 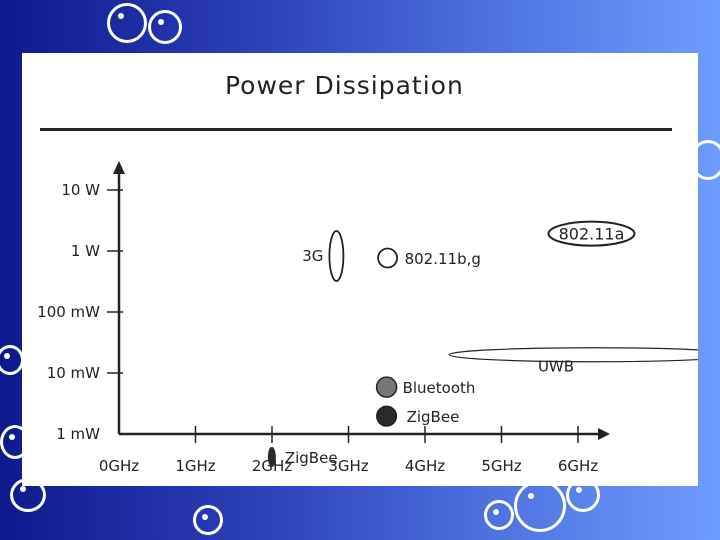 I want to click on label-80211a: 802.11a, so click(x=592, y=234).